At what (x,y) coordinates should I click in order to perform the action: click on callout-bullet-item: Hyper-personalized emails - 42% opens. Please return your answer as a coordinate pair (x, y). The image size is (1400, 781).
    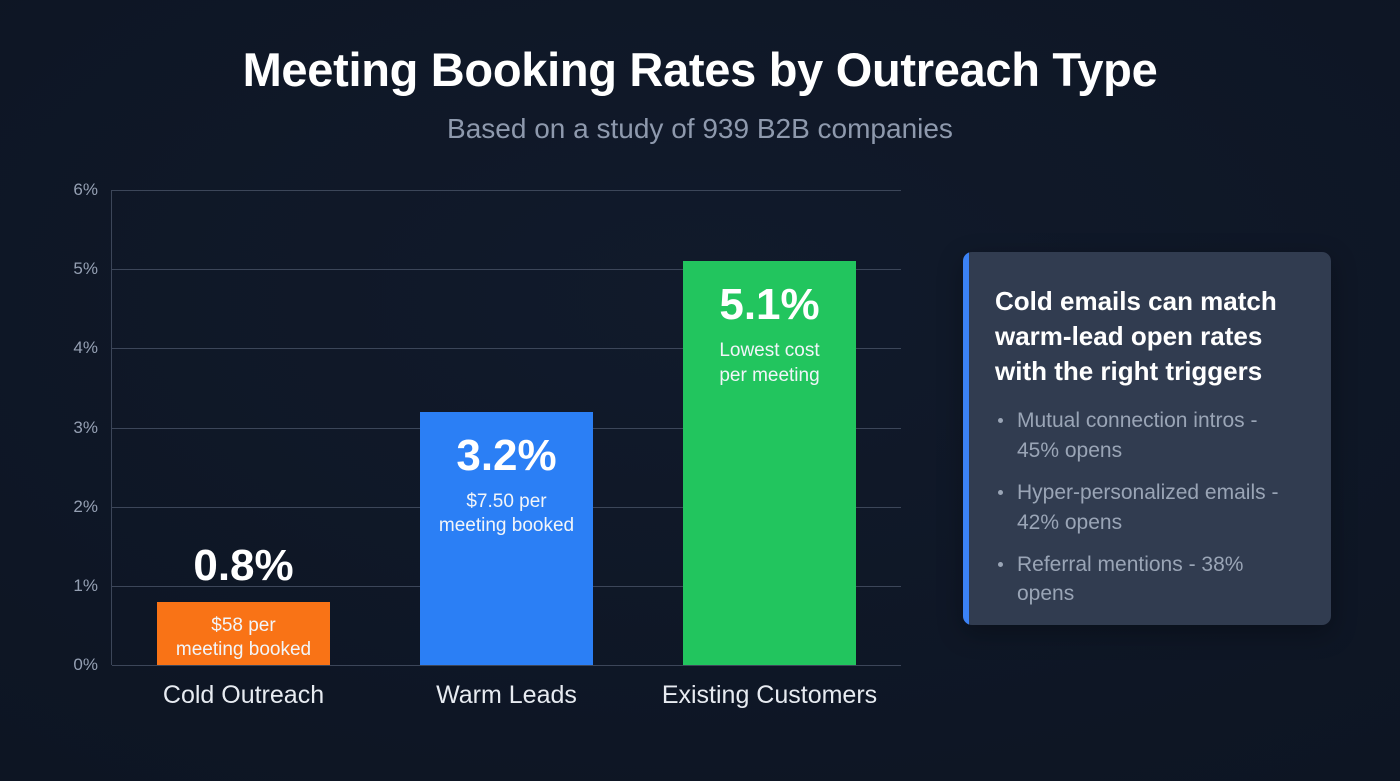
    Looking at the image, I should click on (1150, 507).